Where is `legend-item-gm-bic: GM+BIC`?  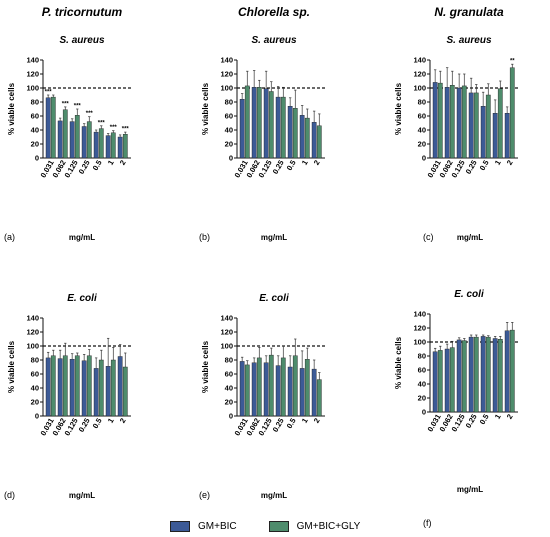 legend-item-gm-bic: GM+BIC is located at coordinates (203, 526).